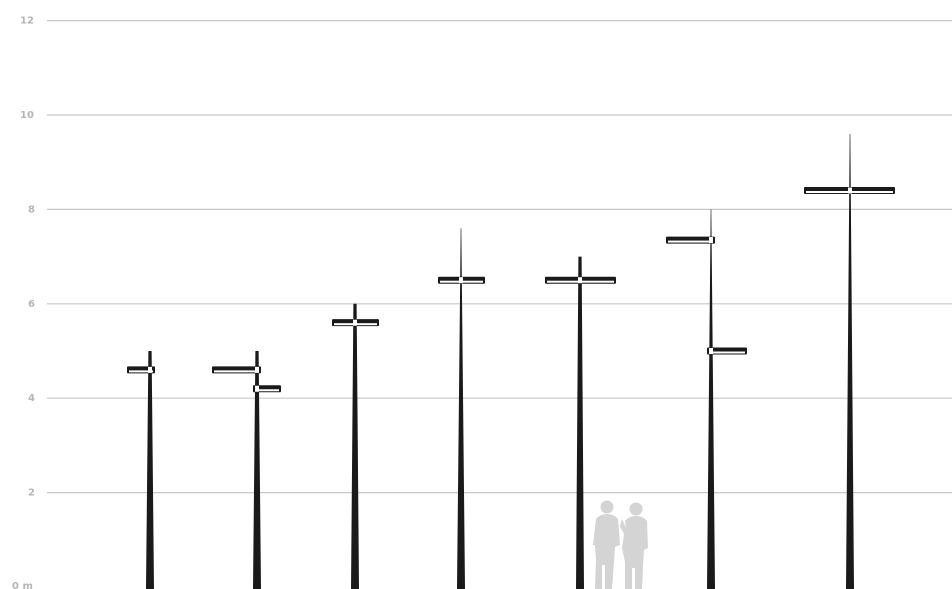  I want to click on tick-label-8: 8, so click(31, 209).